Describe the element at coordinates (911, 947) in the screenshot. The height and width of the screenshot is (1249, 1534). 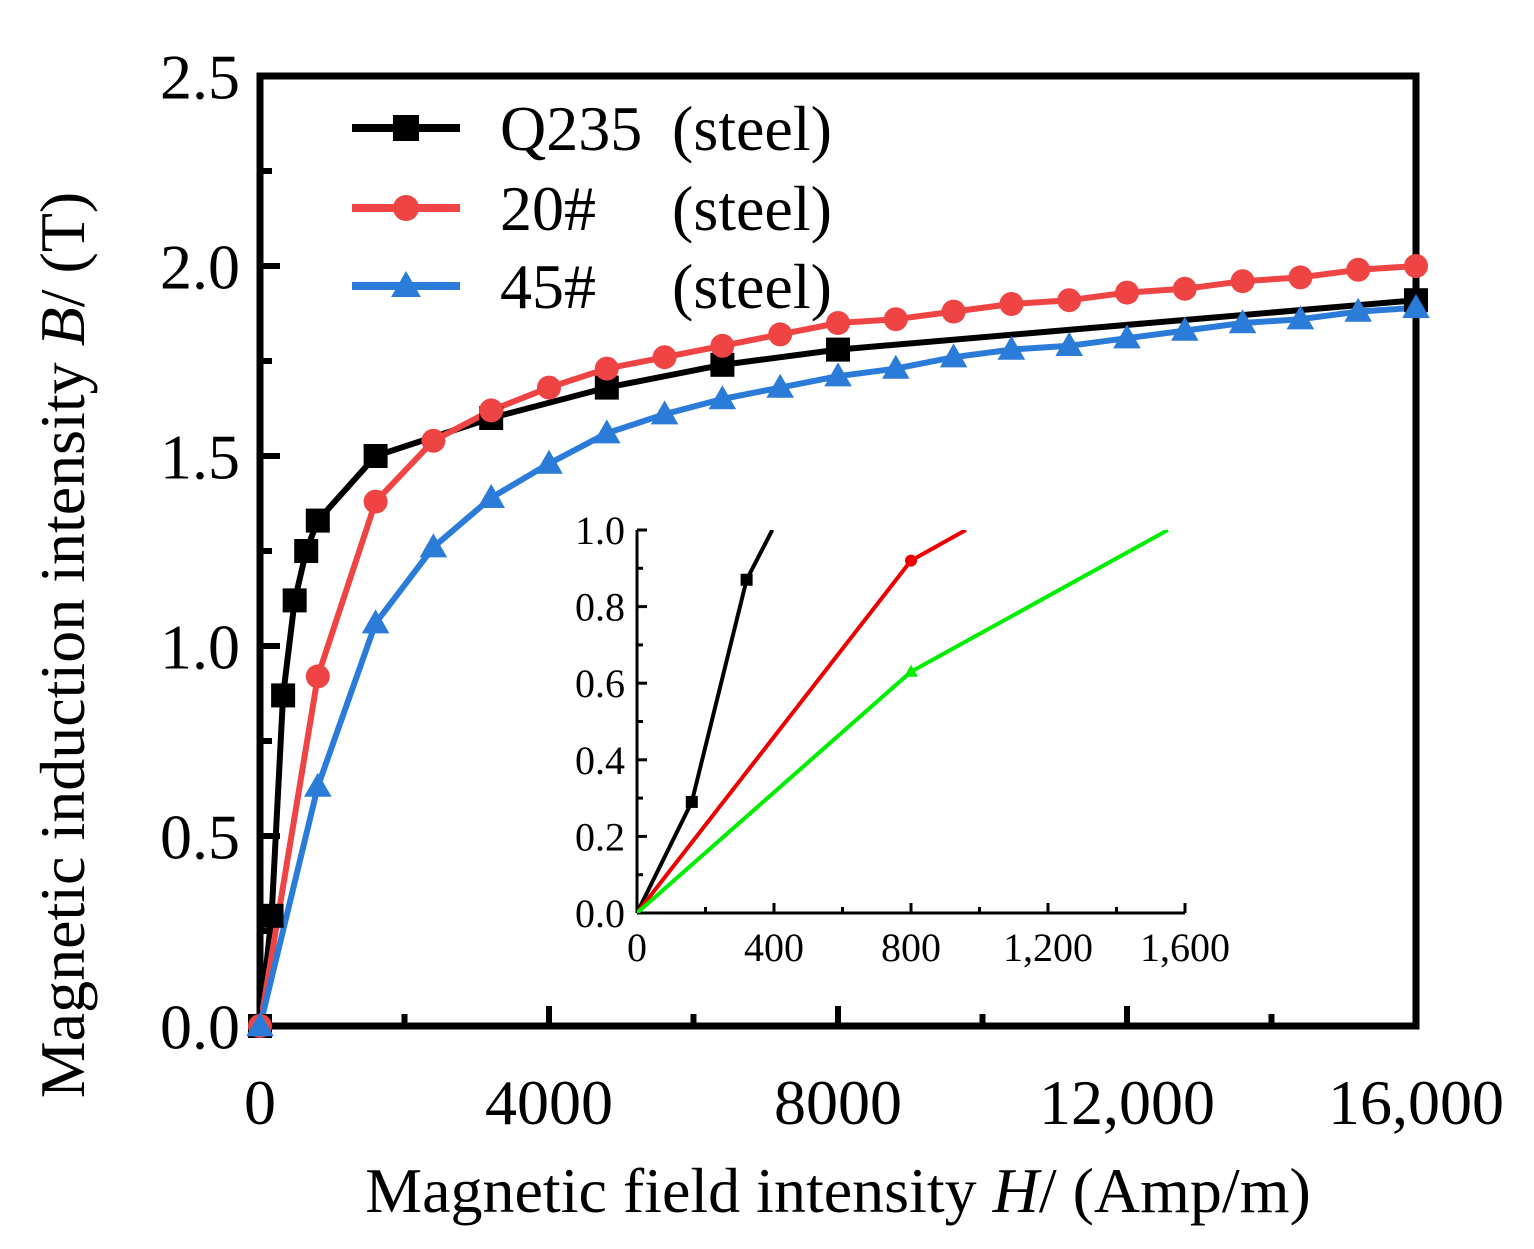
I see `x-tick-label: 800` at that location.